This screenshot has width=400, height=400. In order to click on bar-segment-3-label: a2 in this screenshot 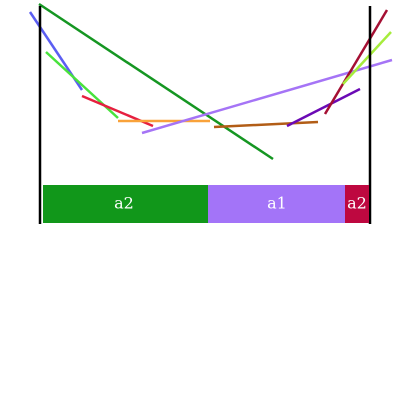, I will do `click(357, 203)`.